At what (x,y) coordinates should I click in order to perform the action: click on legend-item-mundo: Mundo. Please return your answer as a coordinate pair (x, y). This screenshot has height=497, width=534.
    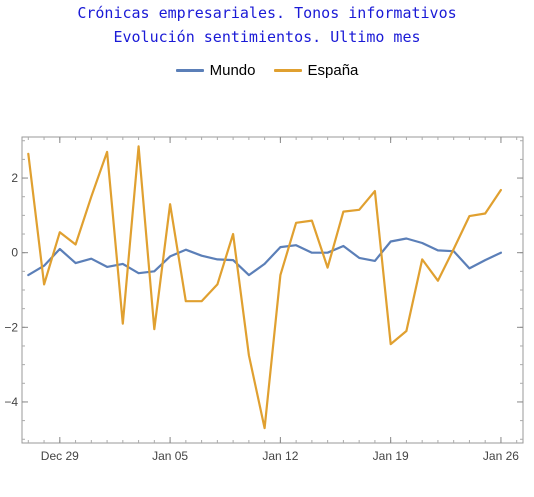
    Looking at the image, I should click on (215, 70).